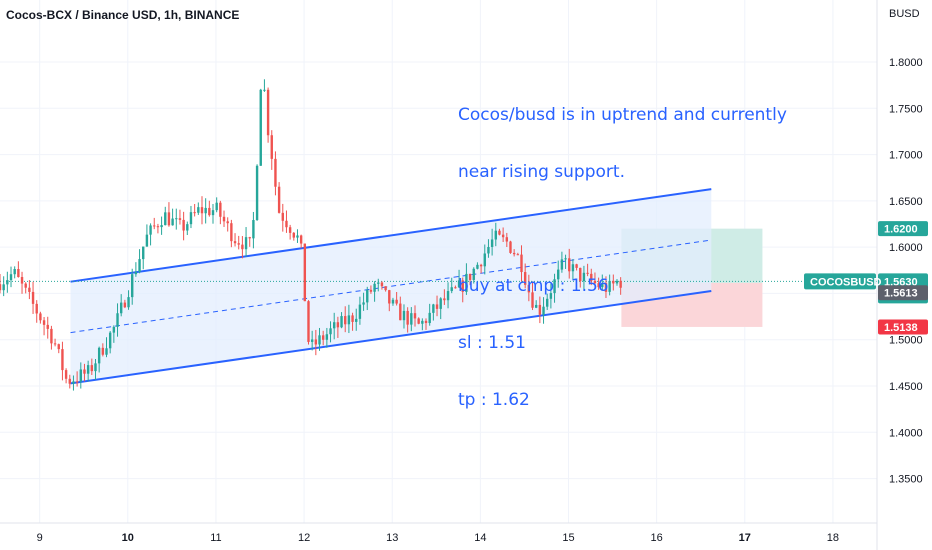 This screenshot has width=932, height=550. Describe the element at coordinates (745, 538) in the screenshot. I see `x-tick-label: 17` at that location.